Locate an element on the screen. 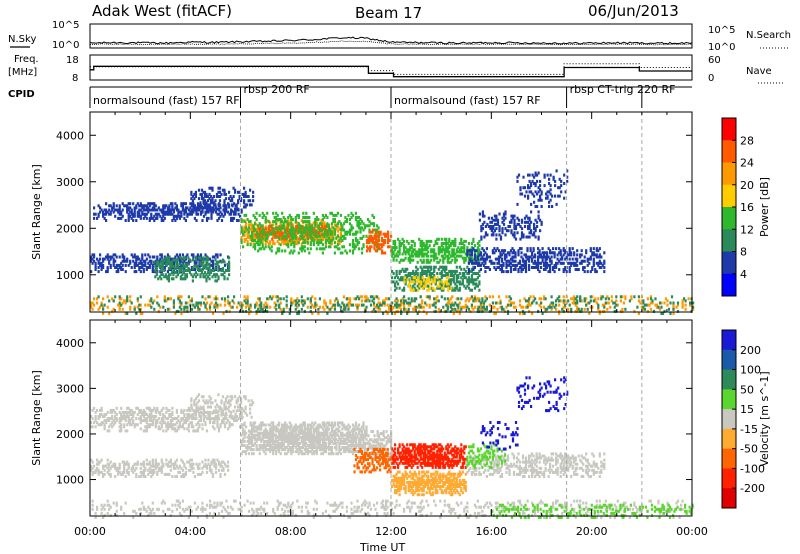  beam-title: Beam 17 is located at coordinates (388, 13).